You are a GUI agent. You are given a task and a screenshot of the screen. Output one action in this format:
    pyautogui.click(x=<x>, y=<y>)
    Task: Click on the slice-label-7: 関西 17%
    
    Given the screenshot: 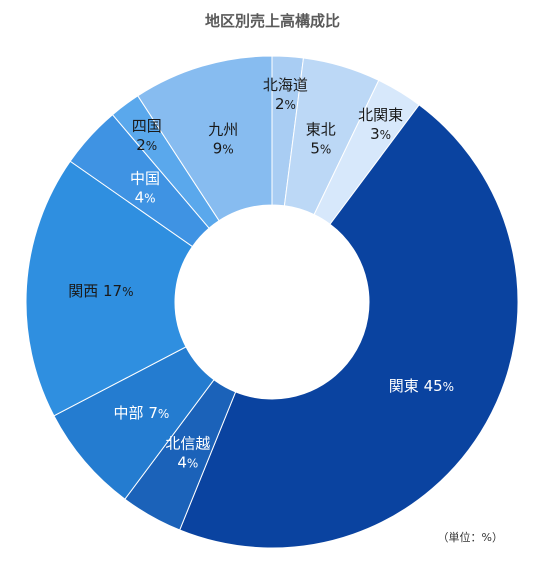 What is the action you would take?
    pyautogui.click(x=100, y=291)
    